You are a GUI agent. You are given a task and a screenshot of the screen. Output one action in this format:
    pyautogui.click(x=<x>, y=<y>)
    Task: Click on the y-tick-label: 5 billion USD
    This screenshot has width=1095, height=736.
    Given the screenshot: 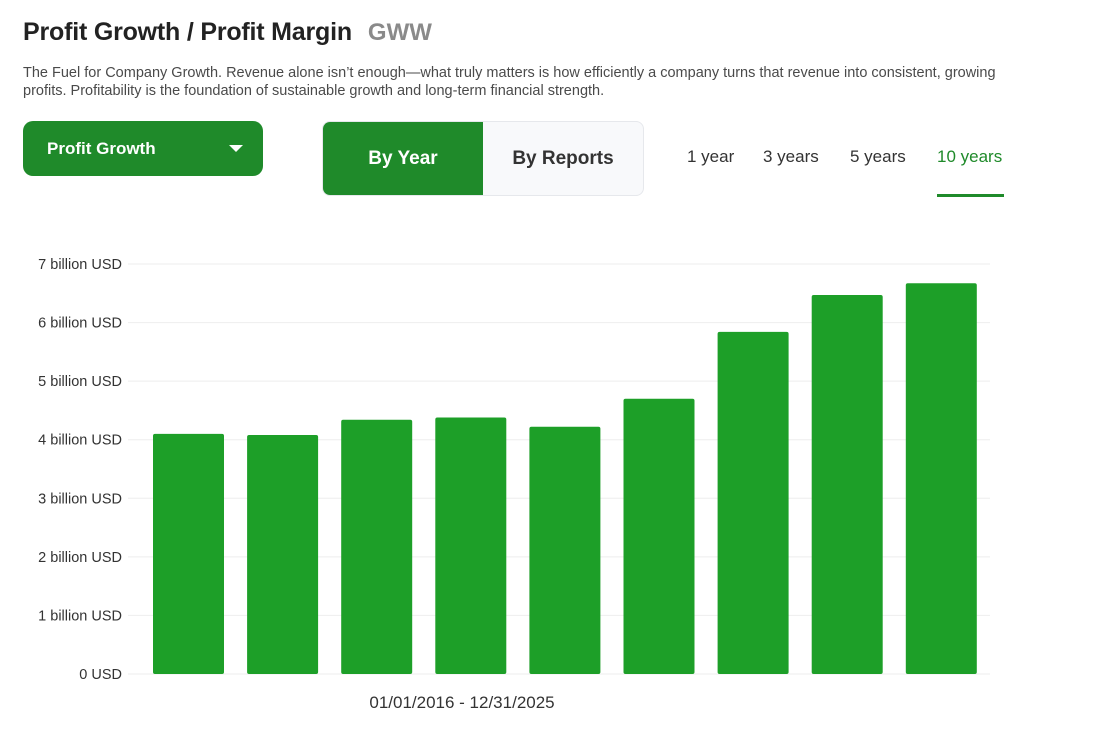 What is the action you would take?
    pyautogui.click(x=80, y=382)
    